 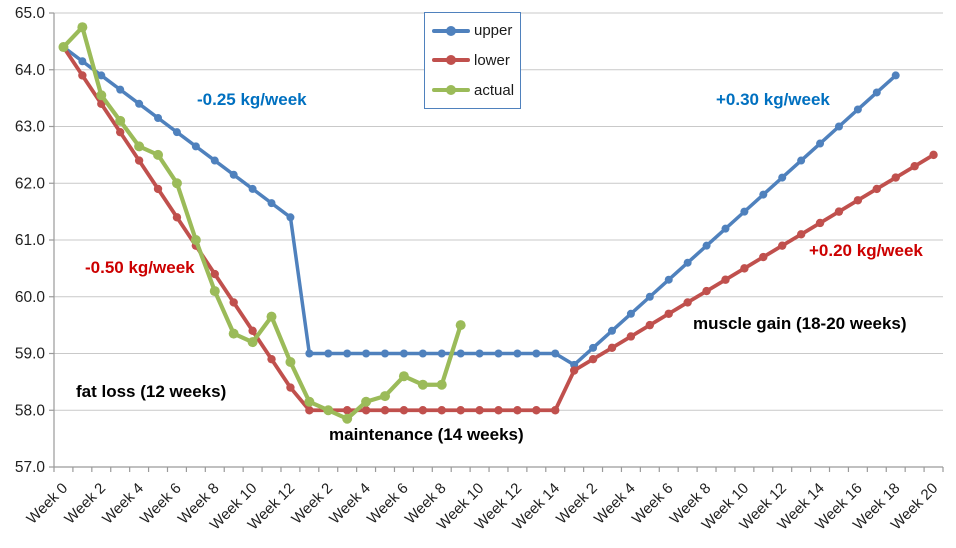 I want to click on y-tick-label: 60.0, so click(x=30, y=297).